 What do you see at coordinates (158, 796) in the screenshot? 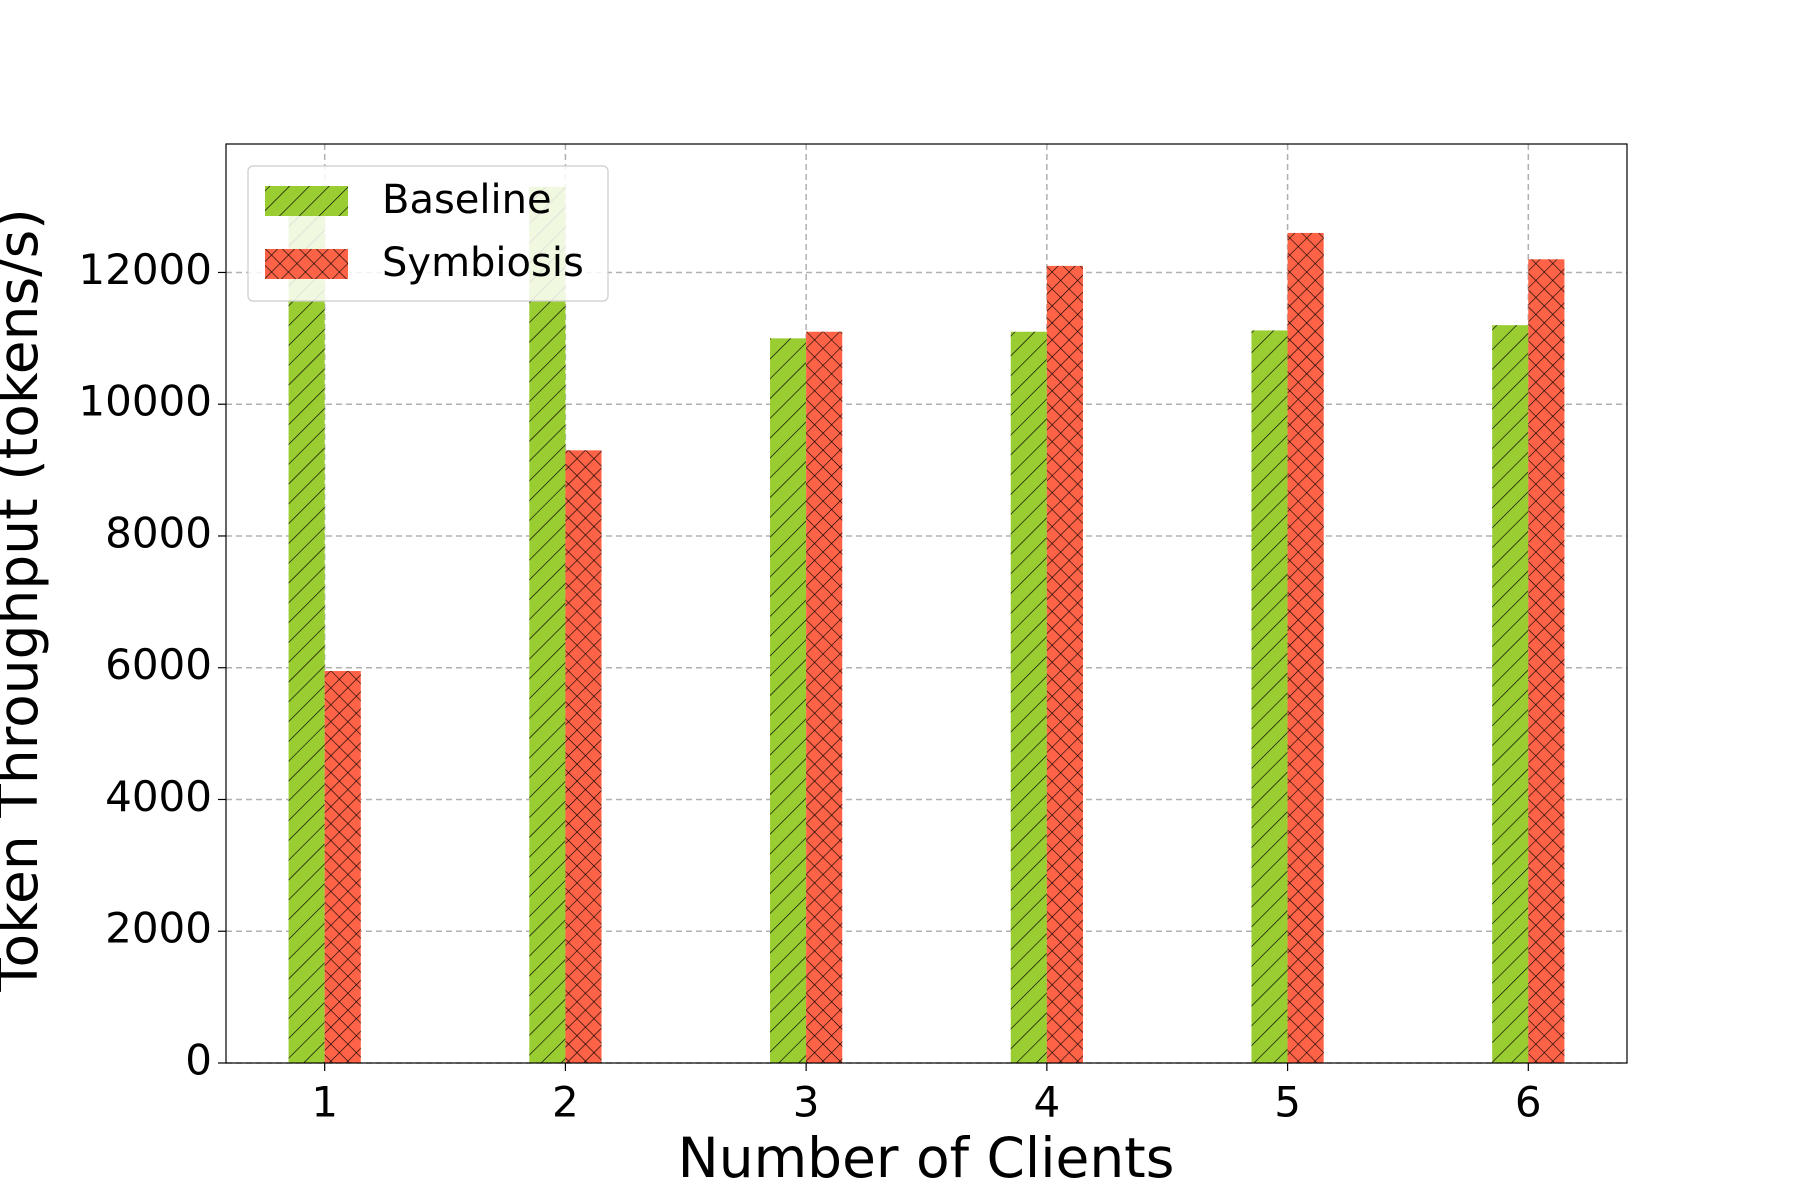
I see `y-tick-label: 4000` at bounding box center [158, 796].